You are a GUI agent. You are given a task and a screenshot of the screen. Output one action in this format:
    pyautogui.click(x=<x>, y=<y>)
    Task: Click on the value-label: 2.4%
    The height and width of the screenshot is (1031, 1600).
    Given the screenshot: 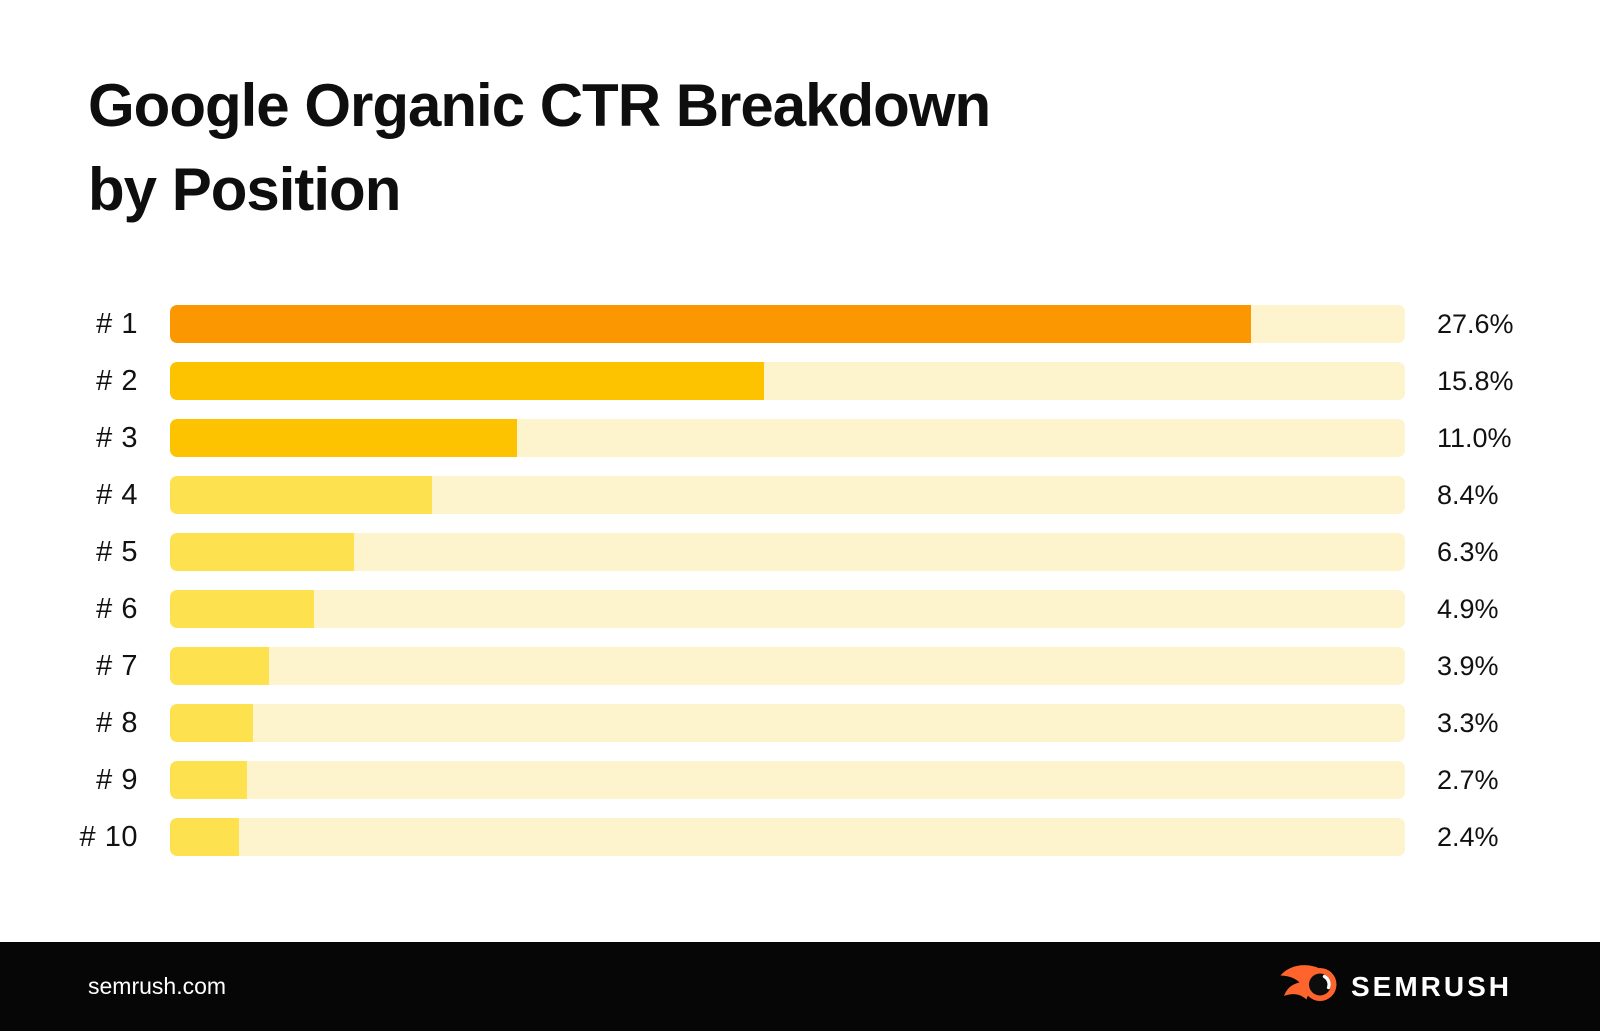 What is the action you would take?
    pyautogui.click(x=1468, y=836)
    